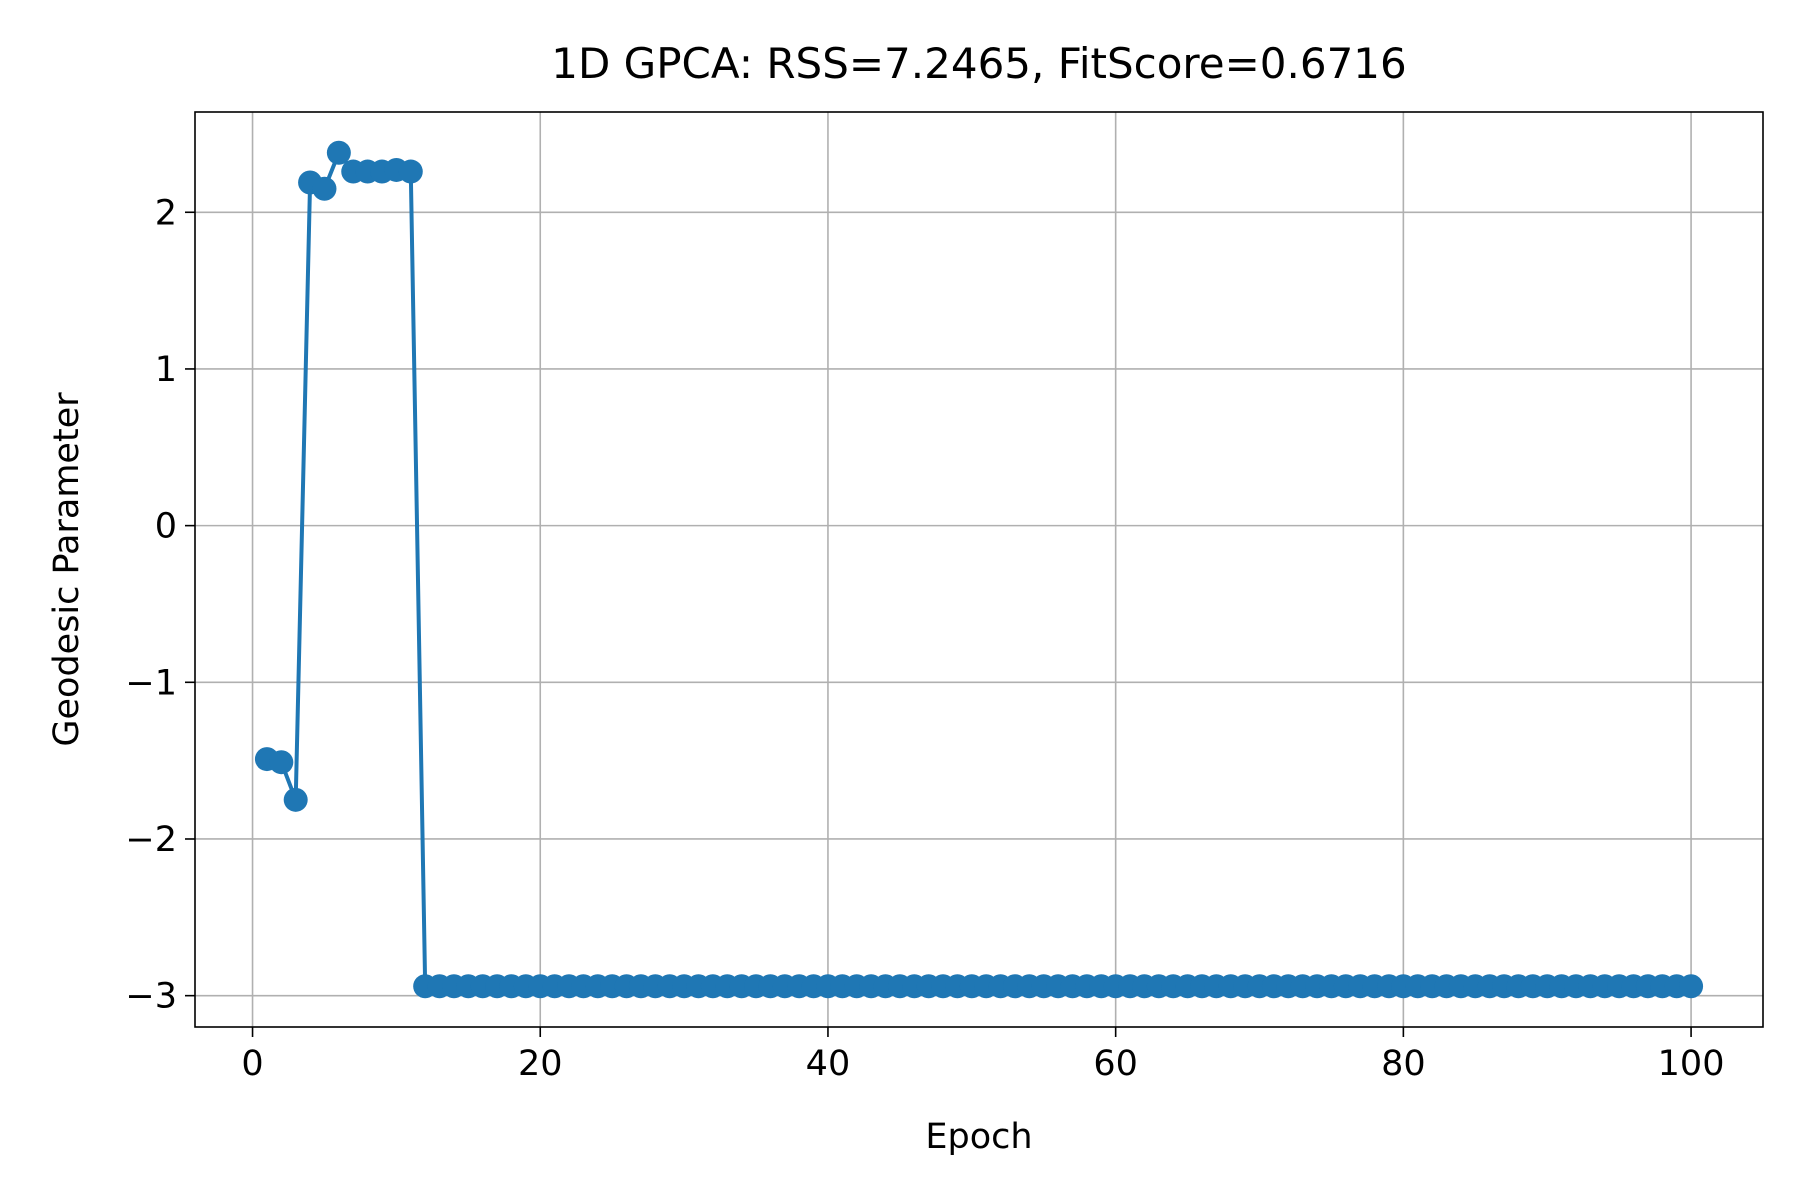 The height and width of the screenshot is (1204, 1800). I want to click on x-tick-label: 100, so click(1691, 1064).